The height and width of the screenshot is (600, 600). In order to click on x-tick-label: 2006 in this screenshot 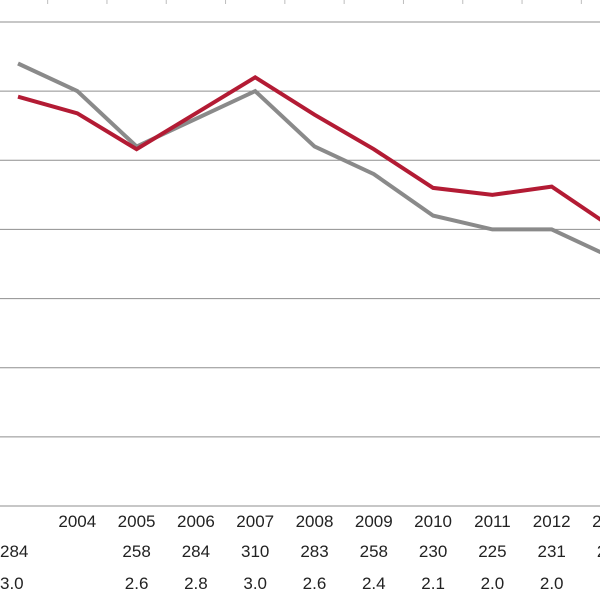, I will do `click(196, 521)`.